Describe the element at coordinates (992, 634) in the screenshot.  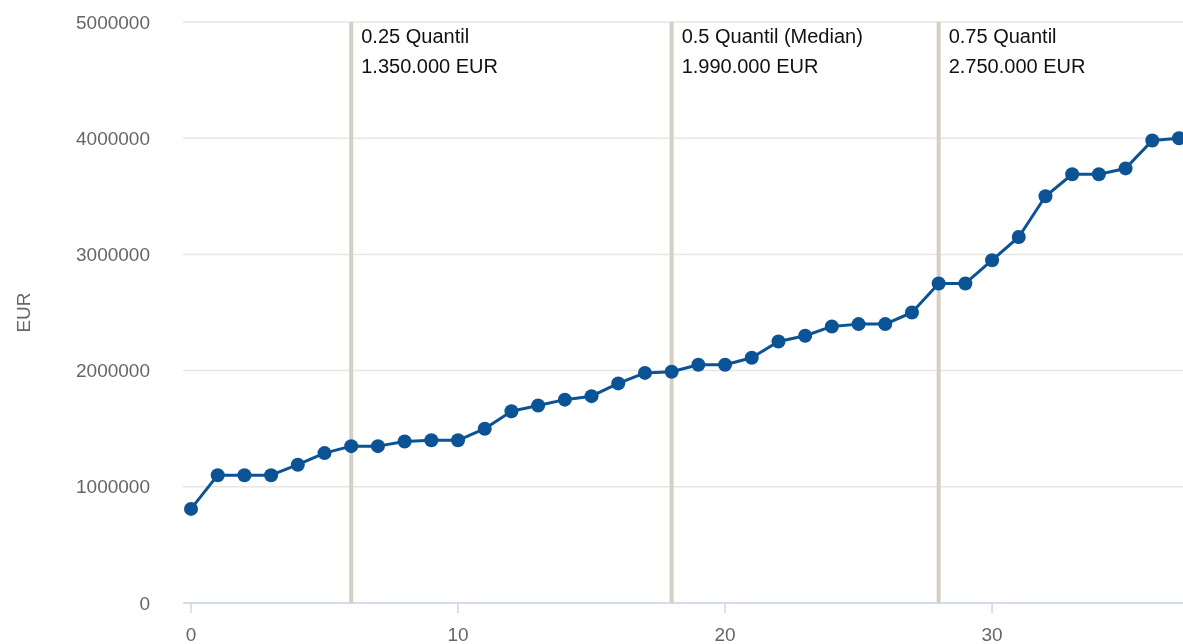
I see `x-tick-label: 30` at that location.